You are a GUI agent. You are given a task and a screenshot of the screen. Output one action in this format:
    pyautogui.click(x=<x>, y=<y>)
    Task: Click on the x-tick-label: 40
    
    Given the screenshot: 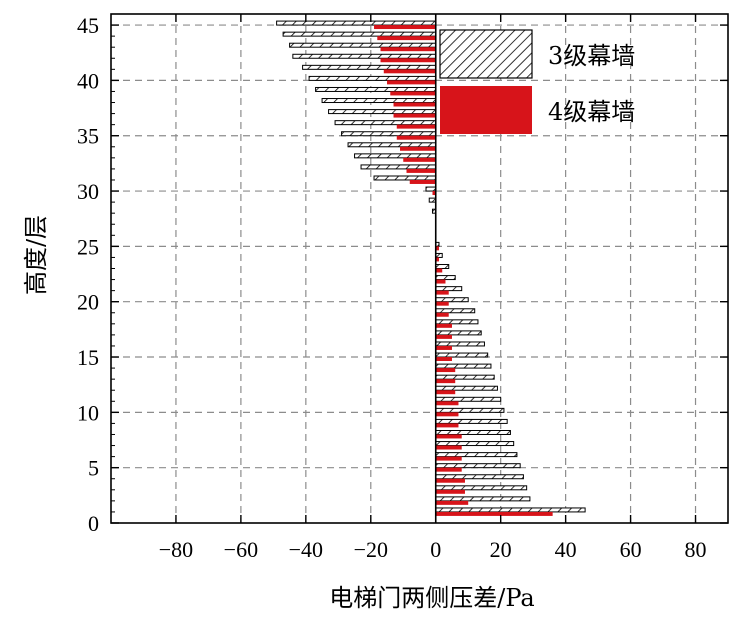 What is the action you would take?
    pyautogui.click(x=566, y=549)
    